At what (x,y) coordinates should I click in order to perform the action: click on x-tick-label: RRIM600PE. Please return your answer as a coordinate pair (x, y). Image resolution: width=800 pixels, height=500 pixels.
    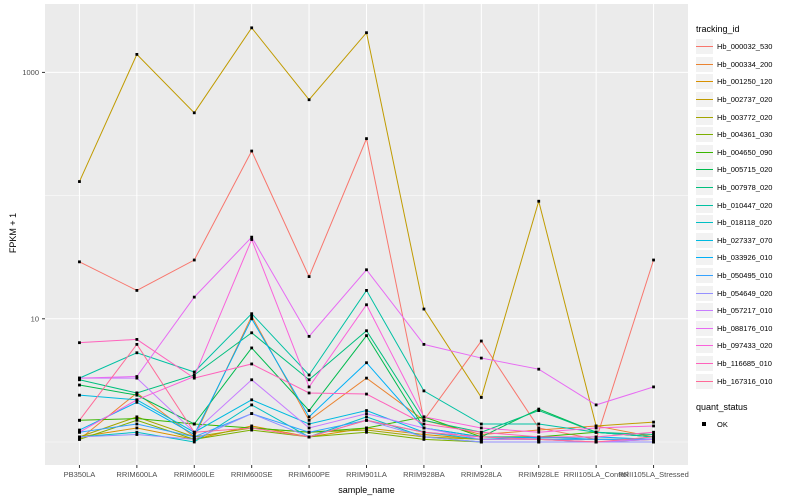
    Looking at the image, I should click on (309, 474).